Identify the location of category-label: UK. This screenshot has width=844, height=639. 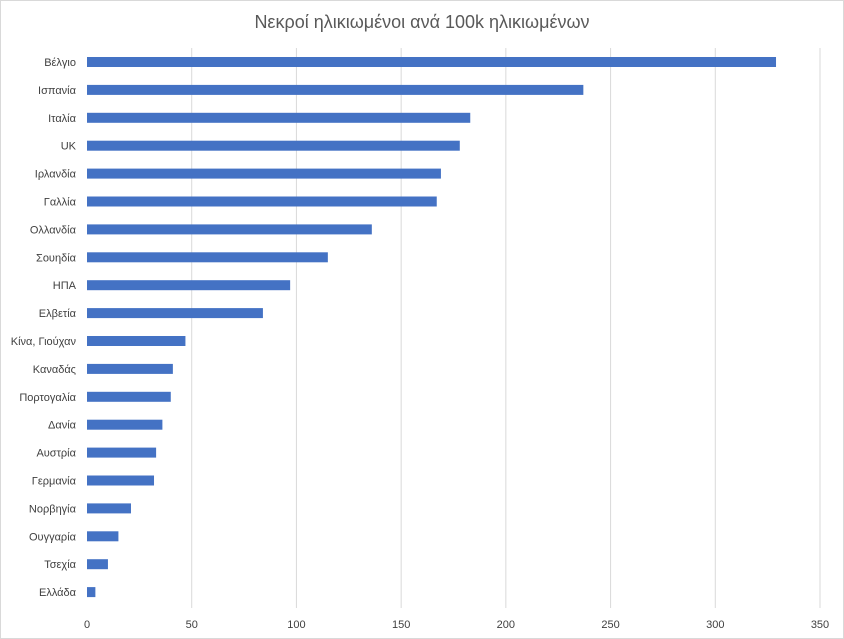
(69, 147).